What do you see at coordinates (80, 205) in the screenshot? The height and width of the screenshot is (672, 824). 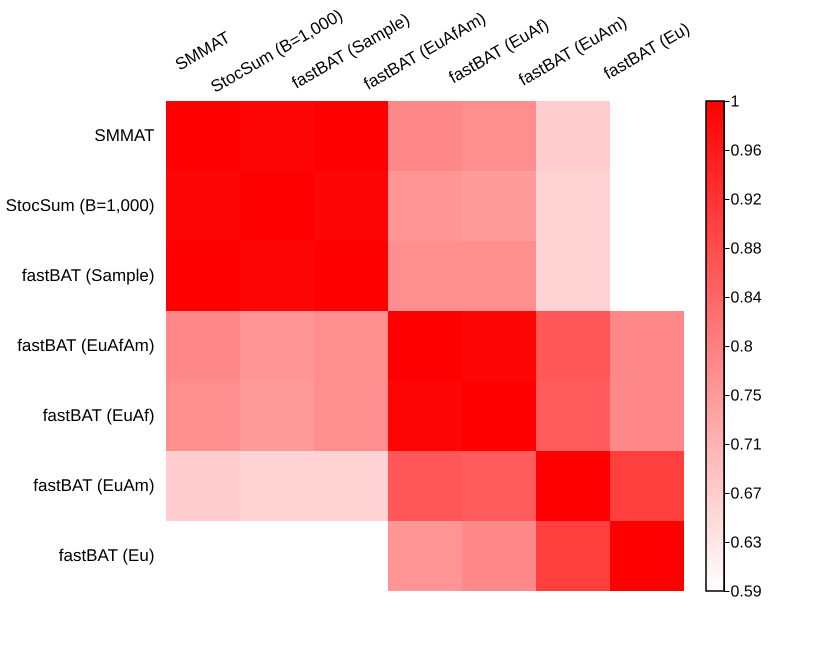 I see `y-tick-label: StocSum (B=1,000)` at bounding box center [80, 205].